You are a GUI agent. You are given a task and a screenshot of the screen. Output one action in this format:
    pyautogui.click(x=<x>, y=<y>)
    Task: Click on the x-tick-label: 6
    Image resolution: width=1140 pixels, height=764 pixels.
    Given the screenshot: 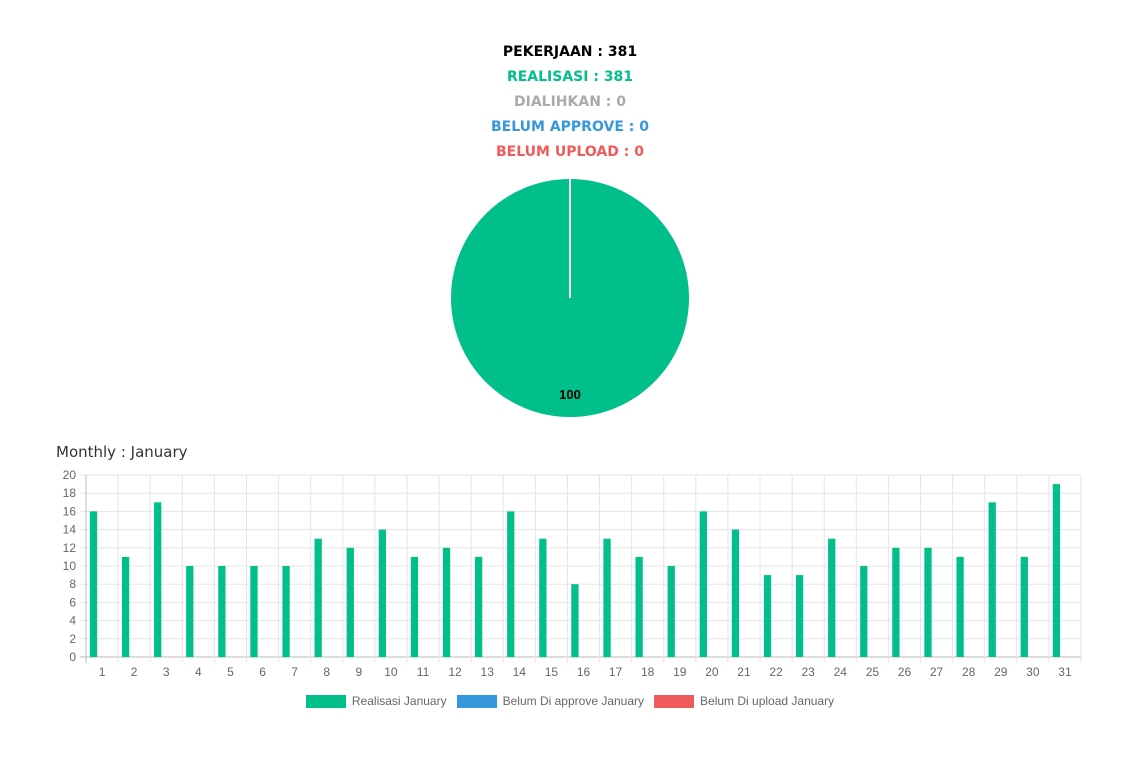 What is the action you would take?
    pyautogui.click(x=262, y=672)
    